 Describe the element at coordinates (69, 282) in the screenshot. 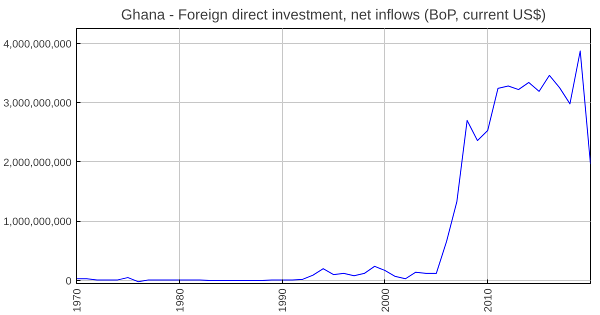

I see `y-tick-label: 0` at that location.